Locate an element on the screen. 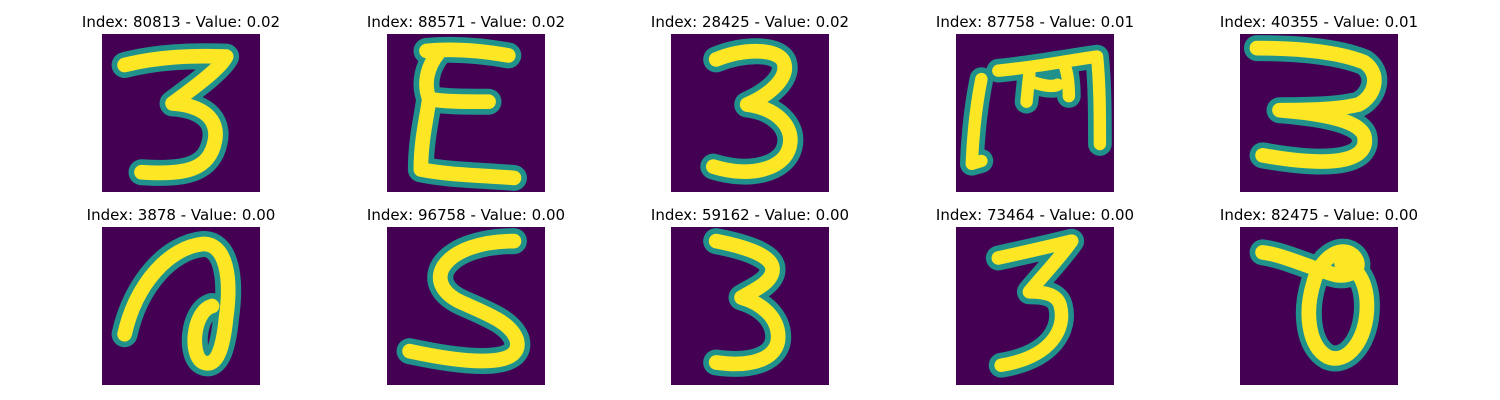  panel-title: Index: 96758 - Value: 0.00 is located at coordinates (466, 215).